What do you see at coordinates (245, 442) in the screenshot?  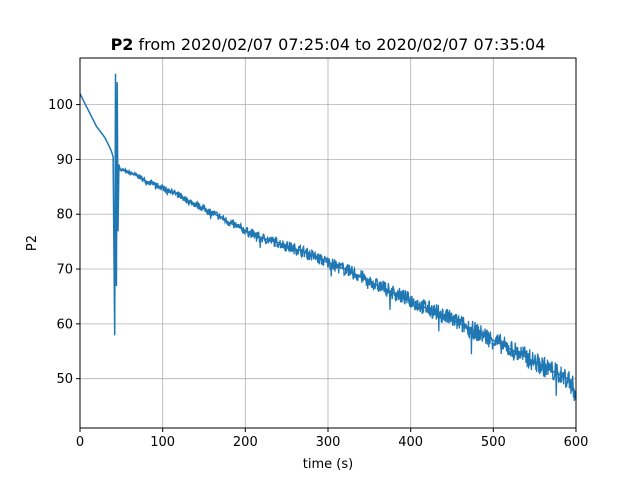 I see `x-tick-label: 200` at bounding box center [245, 442].